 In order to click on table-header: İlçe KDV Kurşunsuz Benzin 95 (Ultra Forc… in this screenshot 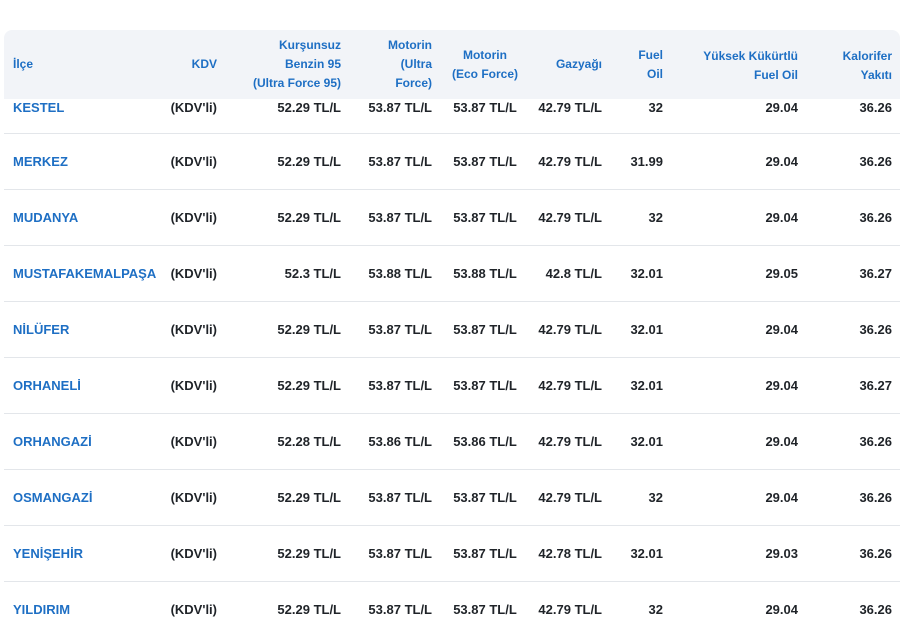, I will do `click(452, 64)`.